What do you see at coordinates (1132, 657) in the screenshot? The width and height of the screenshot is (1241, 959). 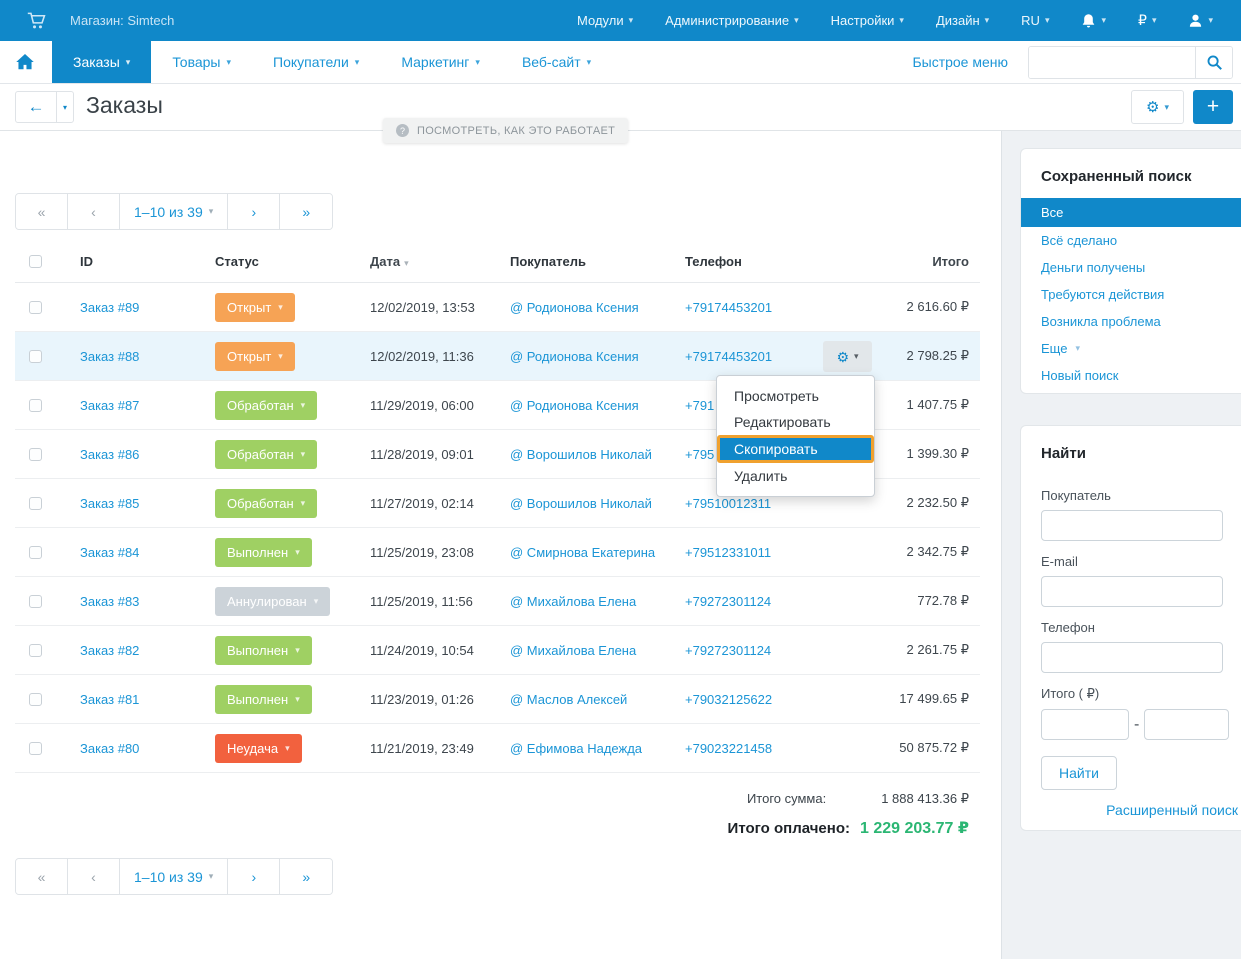 I see `телефон-input` at bounding box center [1132, 657].